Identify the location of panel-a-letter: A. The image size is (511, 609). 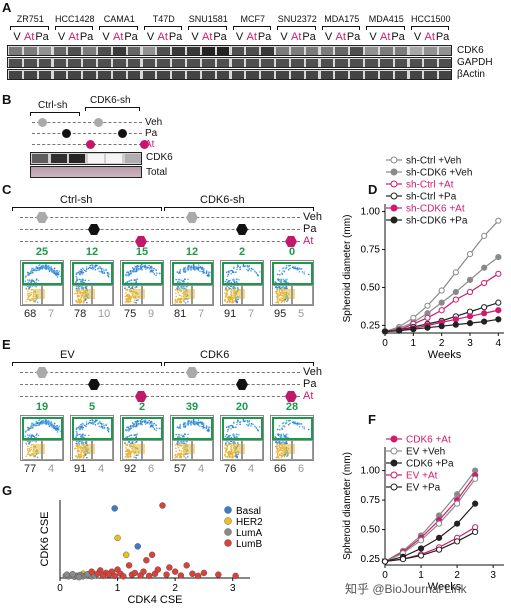
(7, 7).